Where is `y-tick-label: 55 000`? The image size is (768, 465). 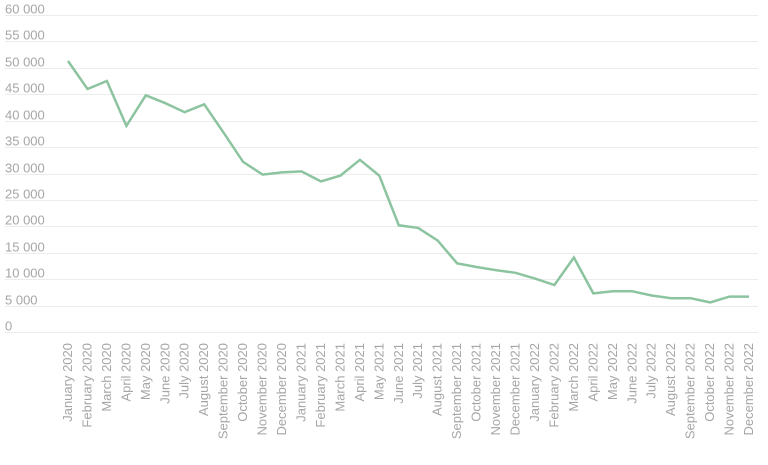 y-tick-label: 55 000 is located at coordinates (25, 35).